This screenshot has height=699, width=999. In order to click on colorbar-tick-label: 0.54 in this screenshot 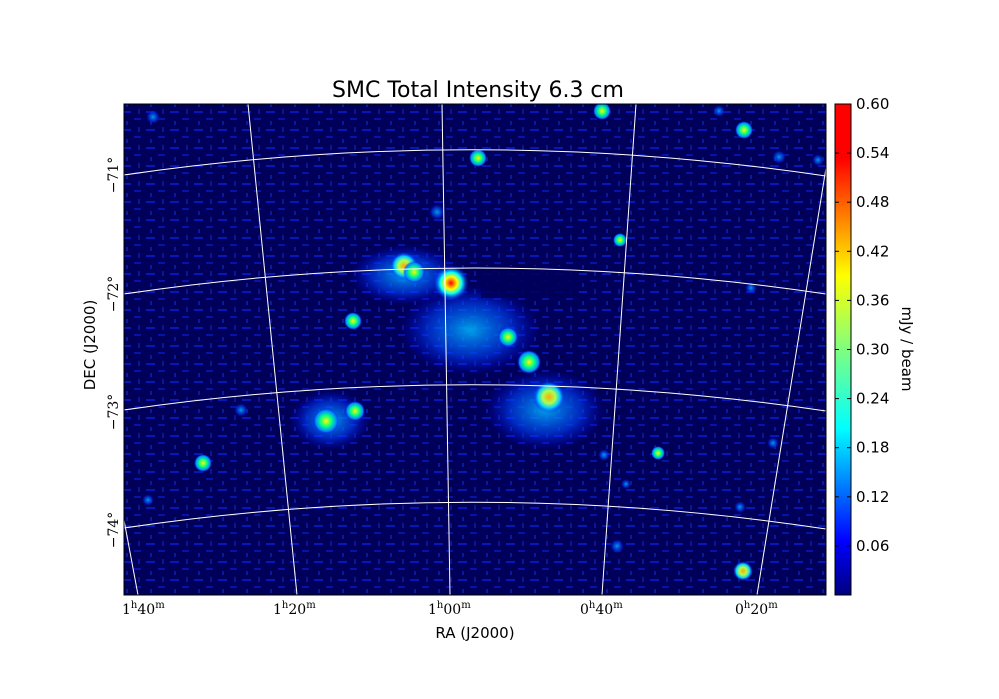, I will do `click(872, 153)`.